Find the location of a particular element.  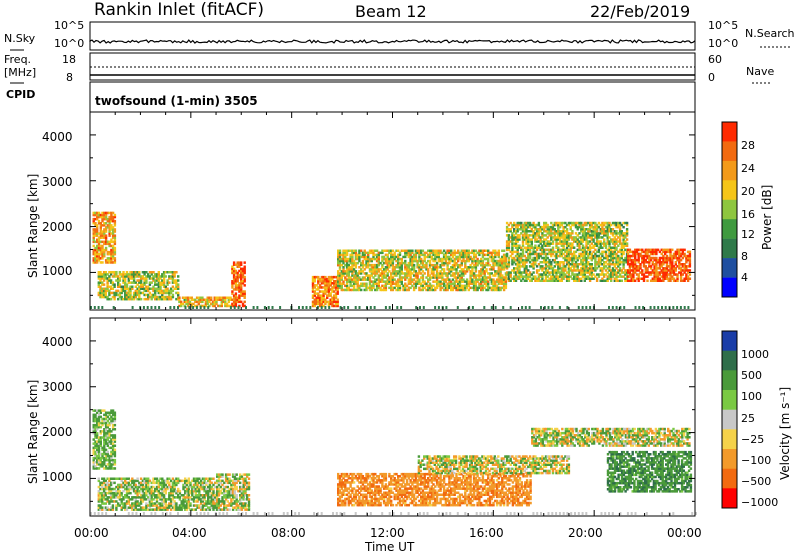

freq-label: Freq. is located at coordinates (18, 59).